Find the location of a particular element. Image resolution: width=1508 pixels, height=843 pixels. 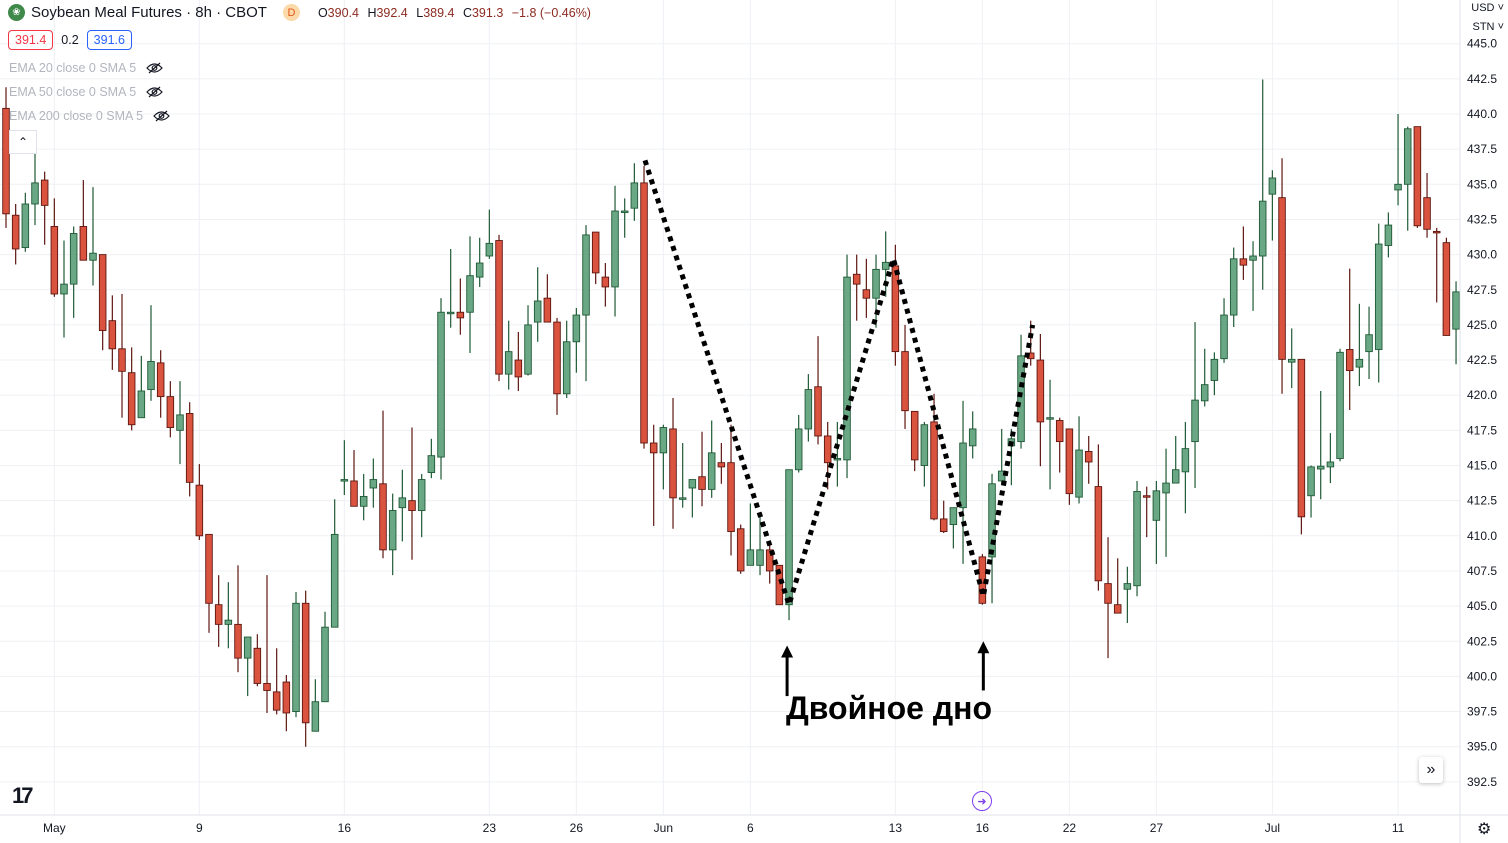

sell-price-button: 391.4 is located at coordinates (31, 40).